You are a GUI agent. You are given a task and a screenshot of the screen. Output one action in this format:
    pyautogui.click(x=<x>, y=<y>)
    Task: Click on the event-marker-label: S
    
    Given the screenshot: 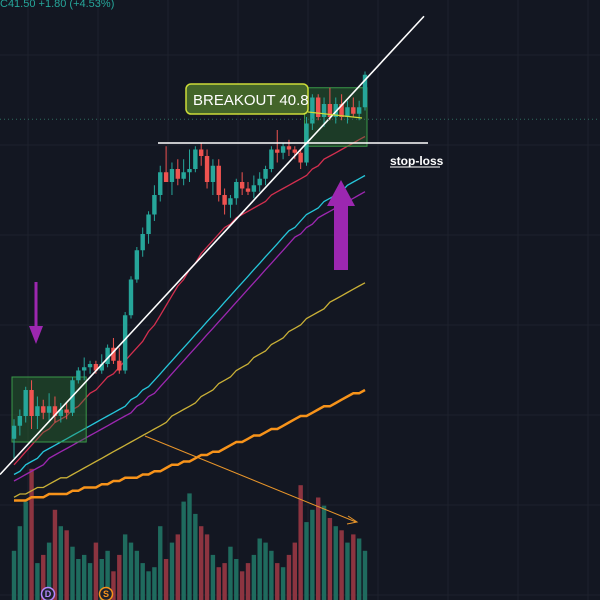 What is the action you would take?
    pyautogui.click(x=106, y=594)
    